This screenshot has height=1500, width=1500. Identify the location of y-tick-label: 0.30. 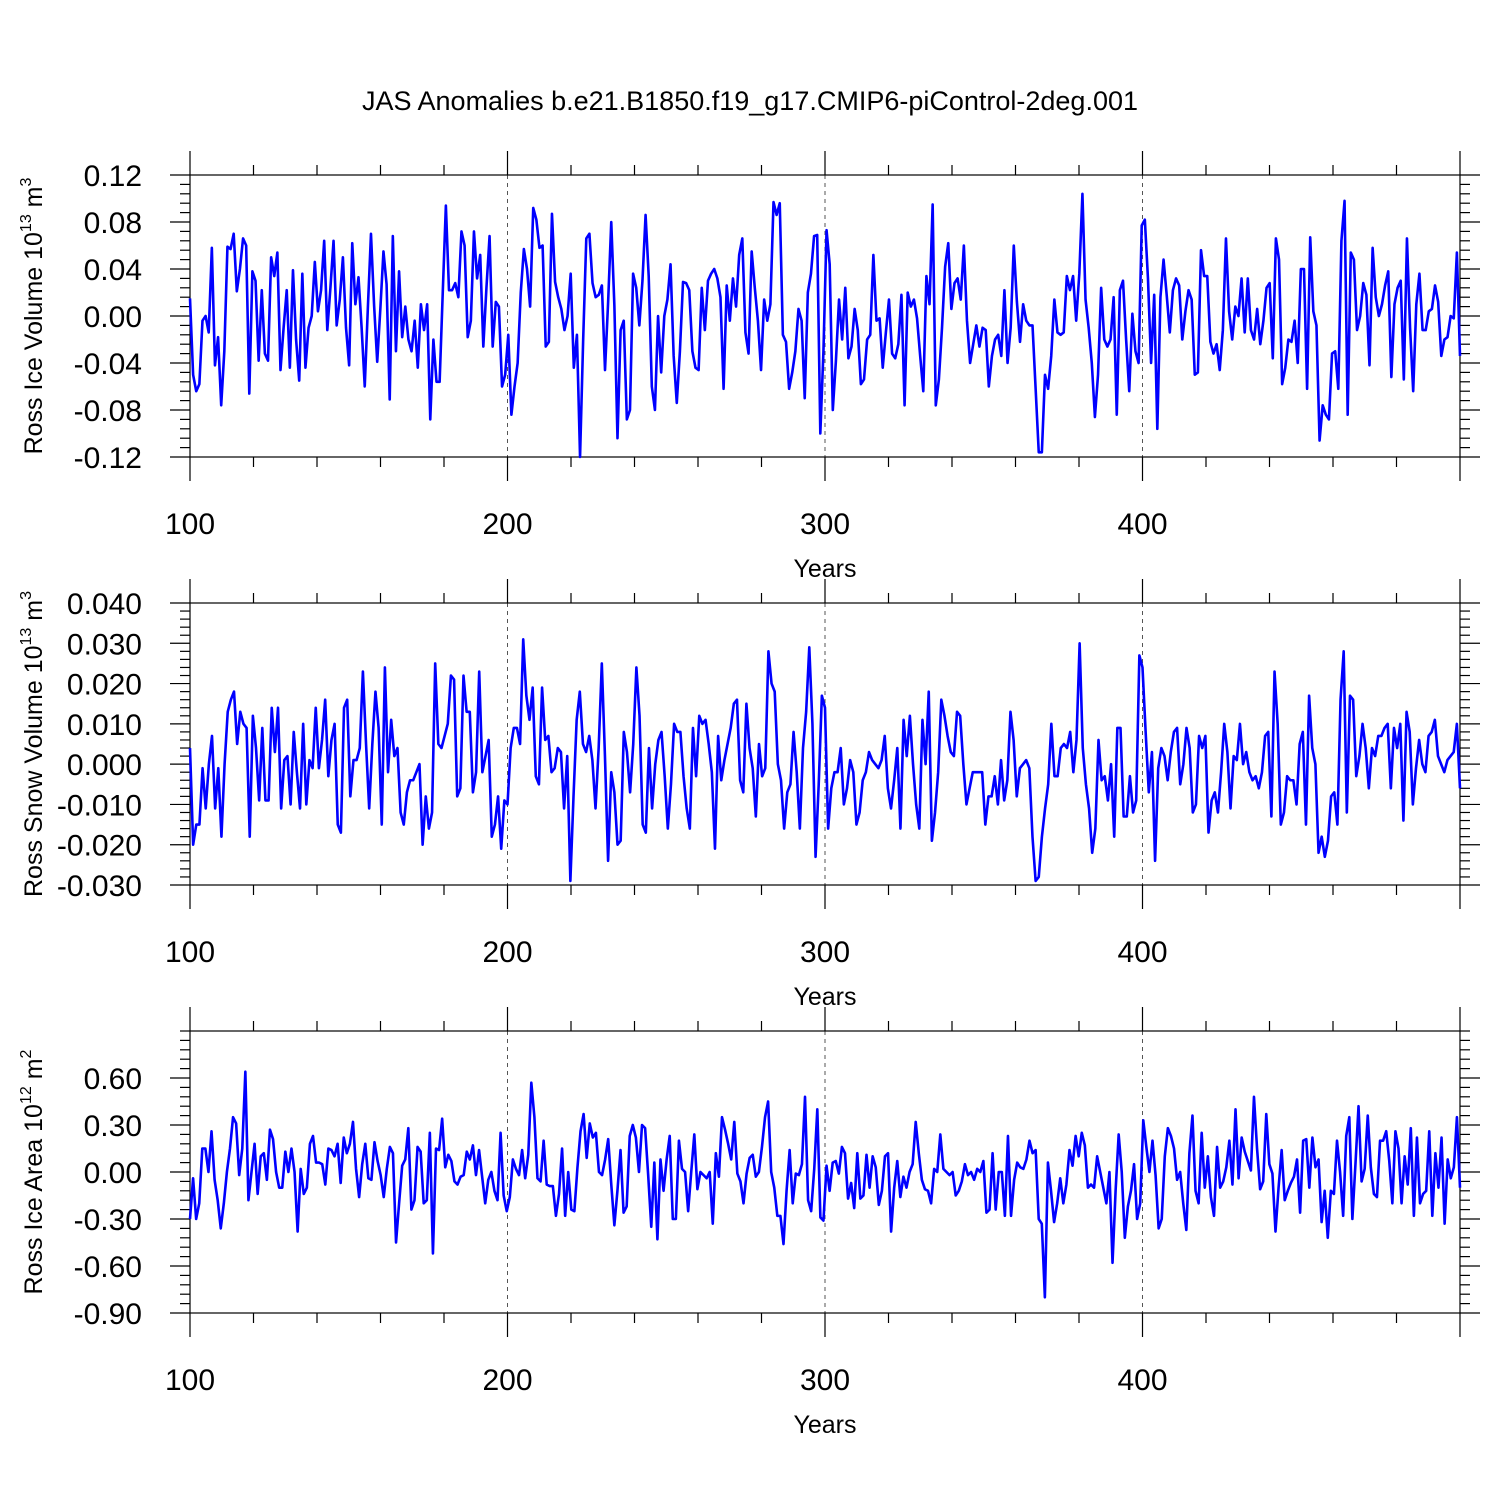
(113, 1126).